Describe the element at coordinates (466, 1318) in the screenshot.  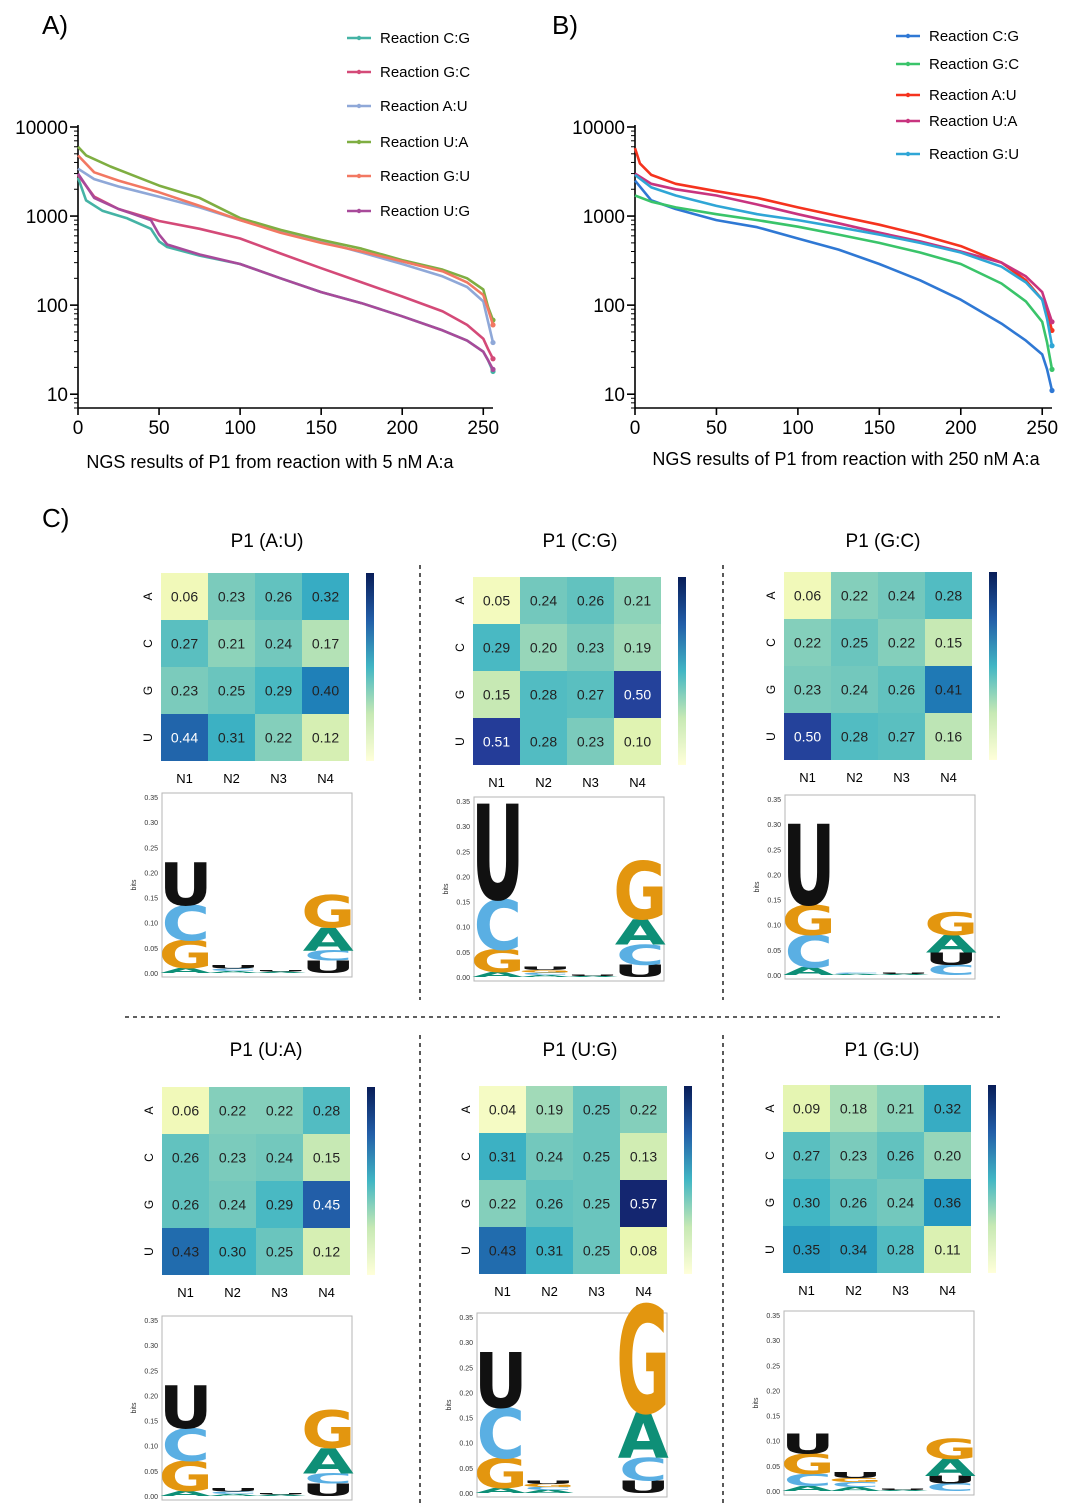
I see `logo-y-tick: 0.35` at that location.